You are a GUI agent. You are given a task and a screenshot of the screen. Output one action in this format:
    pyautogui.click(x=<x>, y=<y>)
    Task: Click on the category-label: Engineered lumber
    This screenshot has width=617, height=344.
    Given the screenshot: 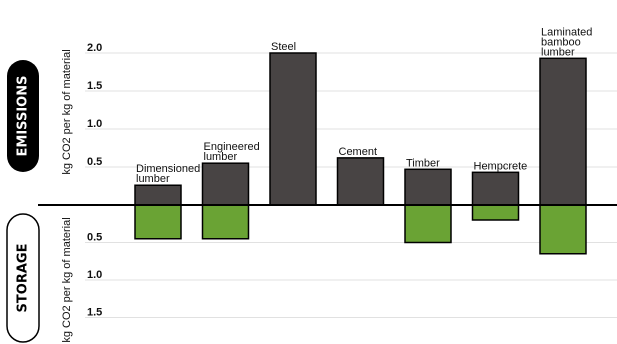 What is the action you would take?
    pyautogui.click(x=232, y=152)
    